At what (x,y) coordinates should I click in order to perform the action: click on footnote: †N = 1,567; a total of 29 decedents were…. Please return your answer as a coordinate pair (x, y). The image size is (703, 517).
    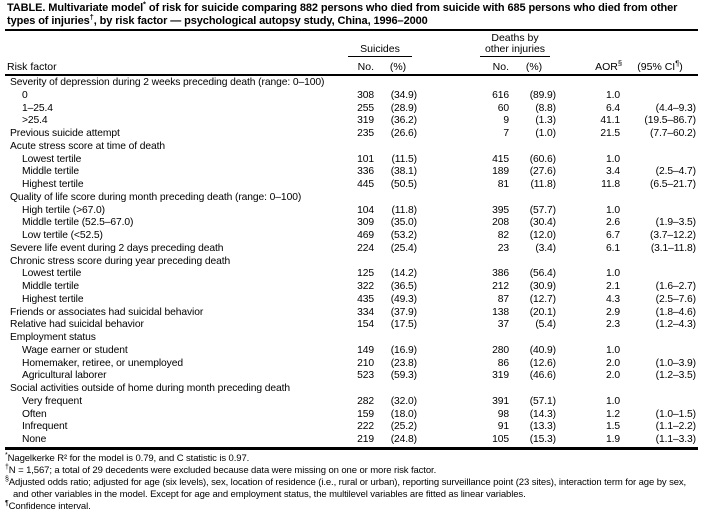
    Looking at the image, I should click on (351, 470).